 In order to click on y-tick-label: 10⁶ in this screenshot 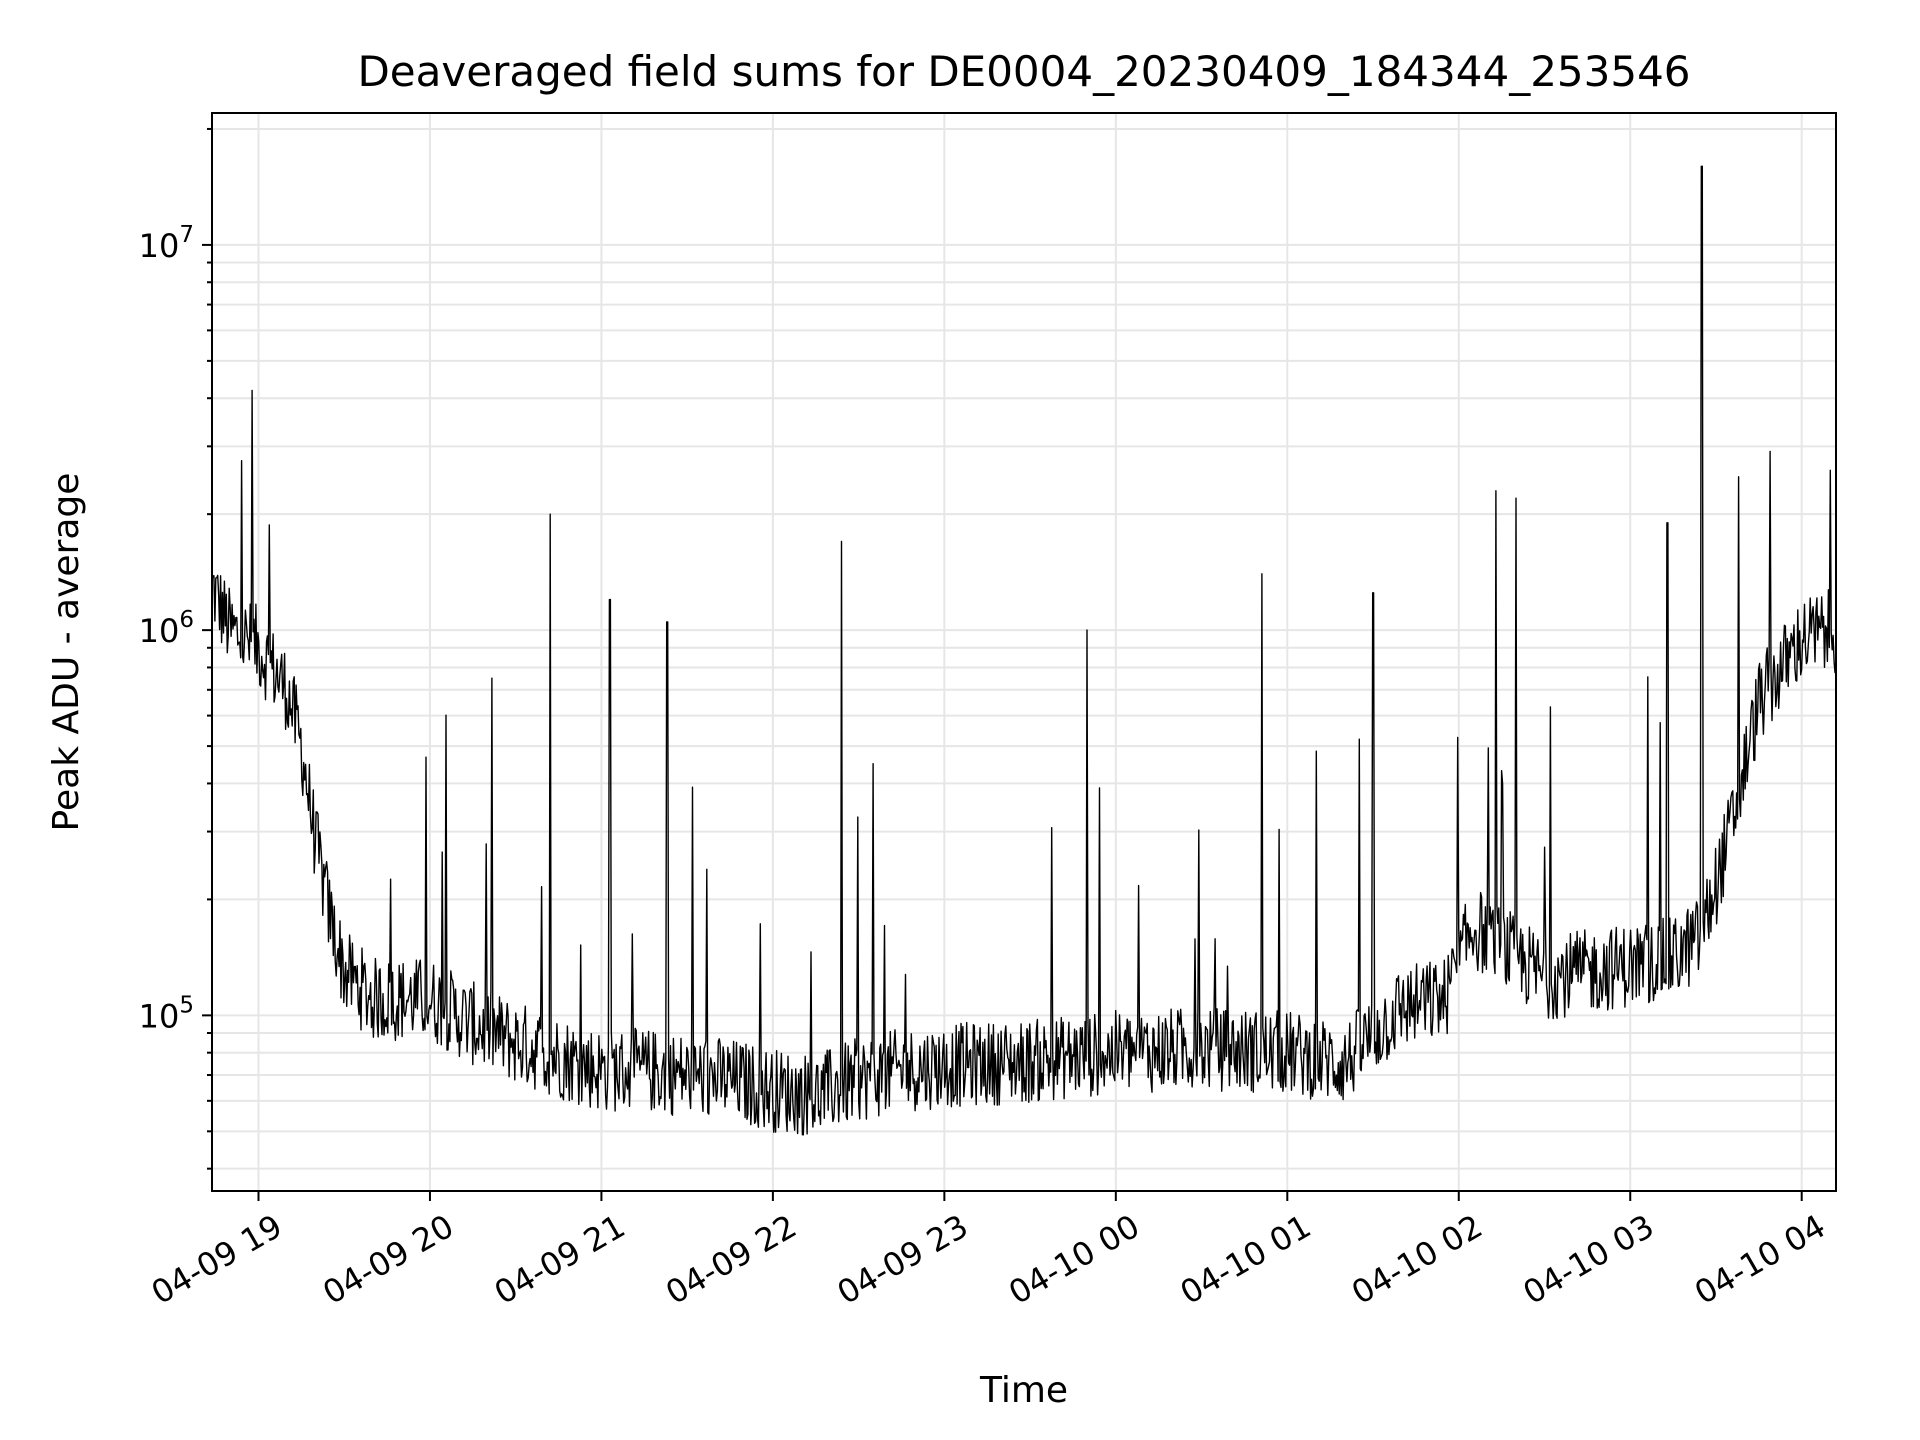, I will do `click(166, 628)`.